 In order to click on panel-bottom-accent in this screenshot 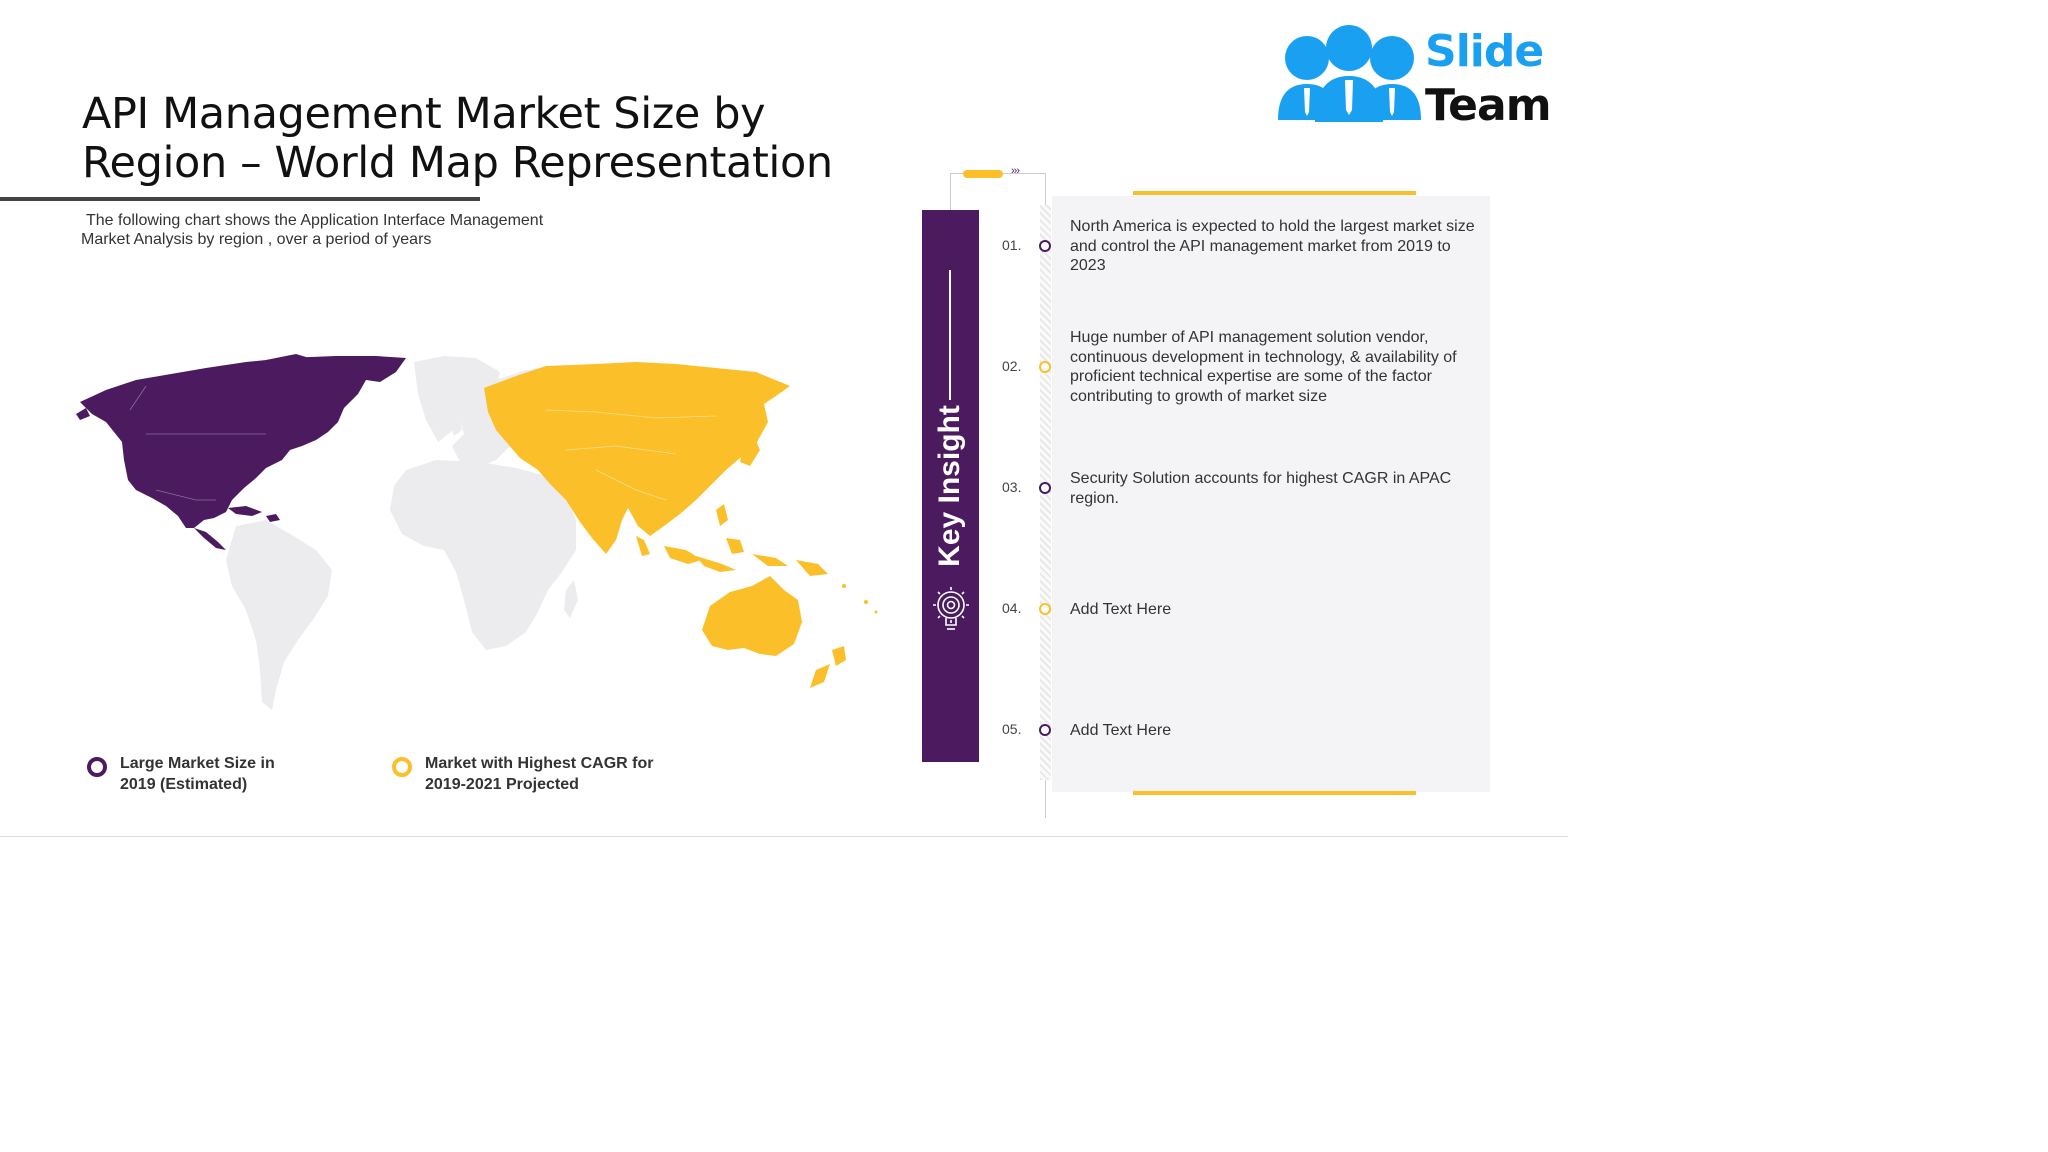, I will do `click(1274, 793)`.